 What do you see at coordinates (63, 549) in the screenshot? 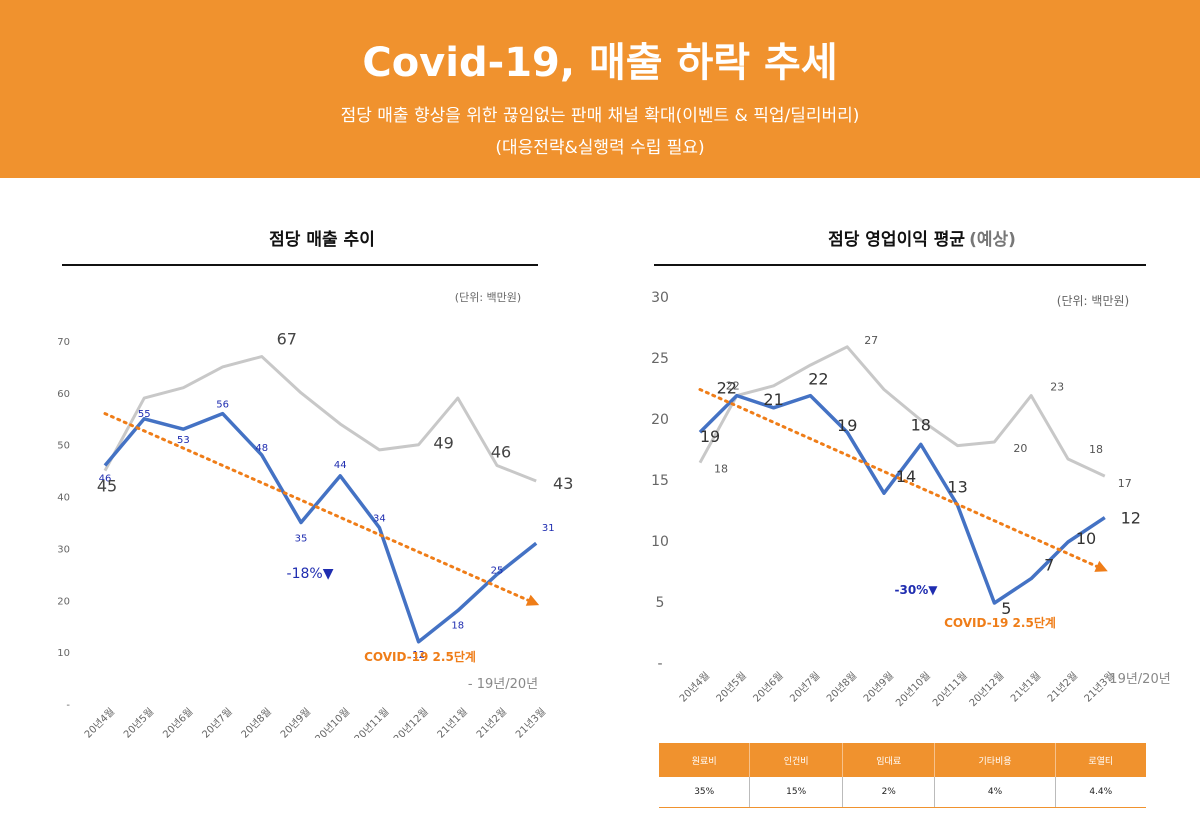
I see `sales-y-tick: 30` at bounding box center [63, 549].